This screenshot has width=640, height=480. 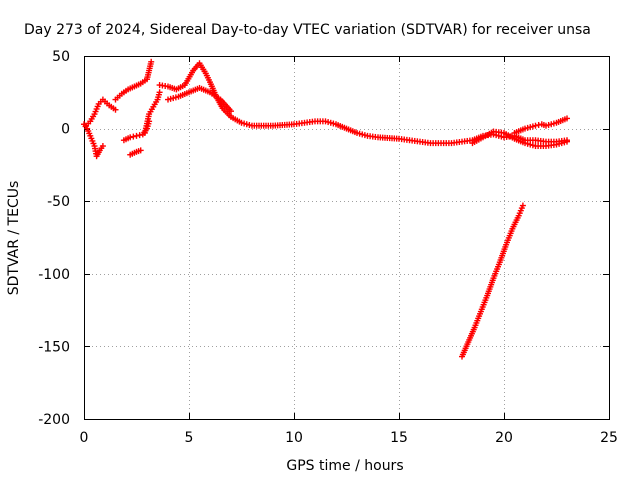 What do you see at coordinates (54, 275) in the screenshot?
I see `y-tick-label: -100` at bounding box center [54, 275].